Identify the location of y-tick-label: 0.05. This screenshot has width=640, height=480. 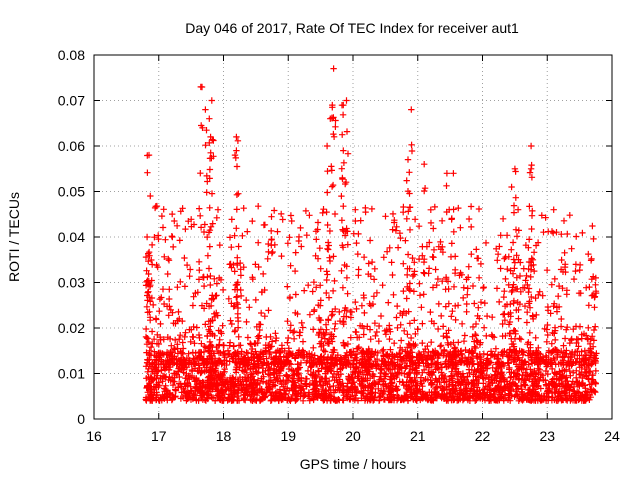
(71, 192).